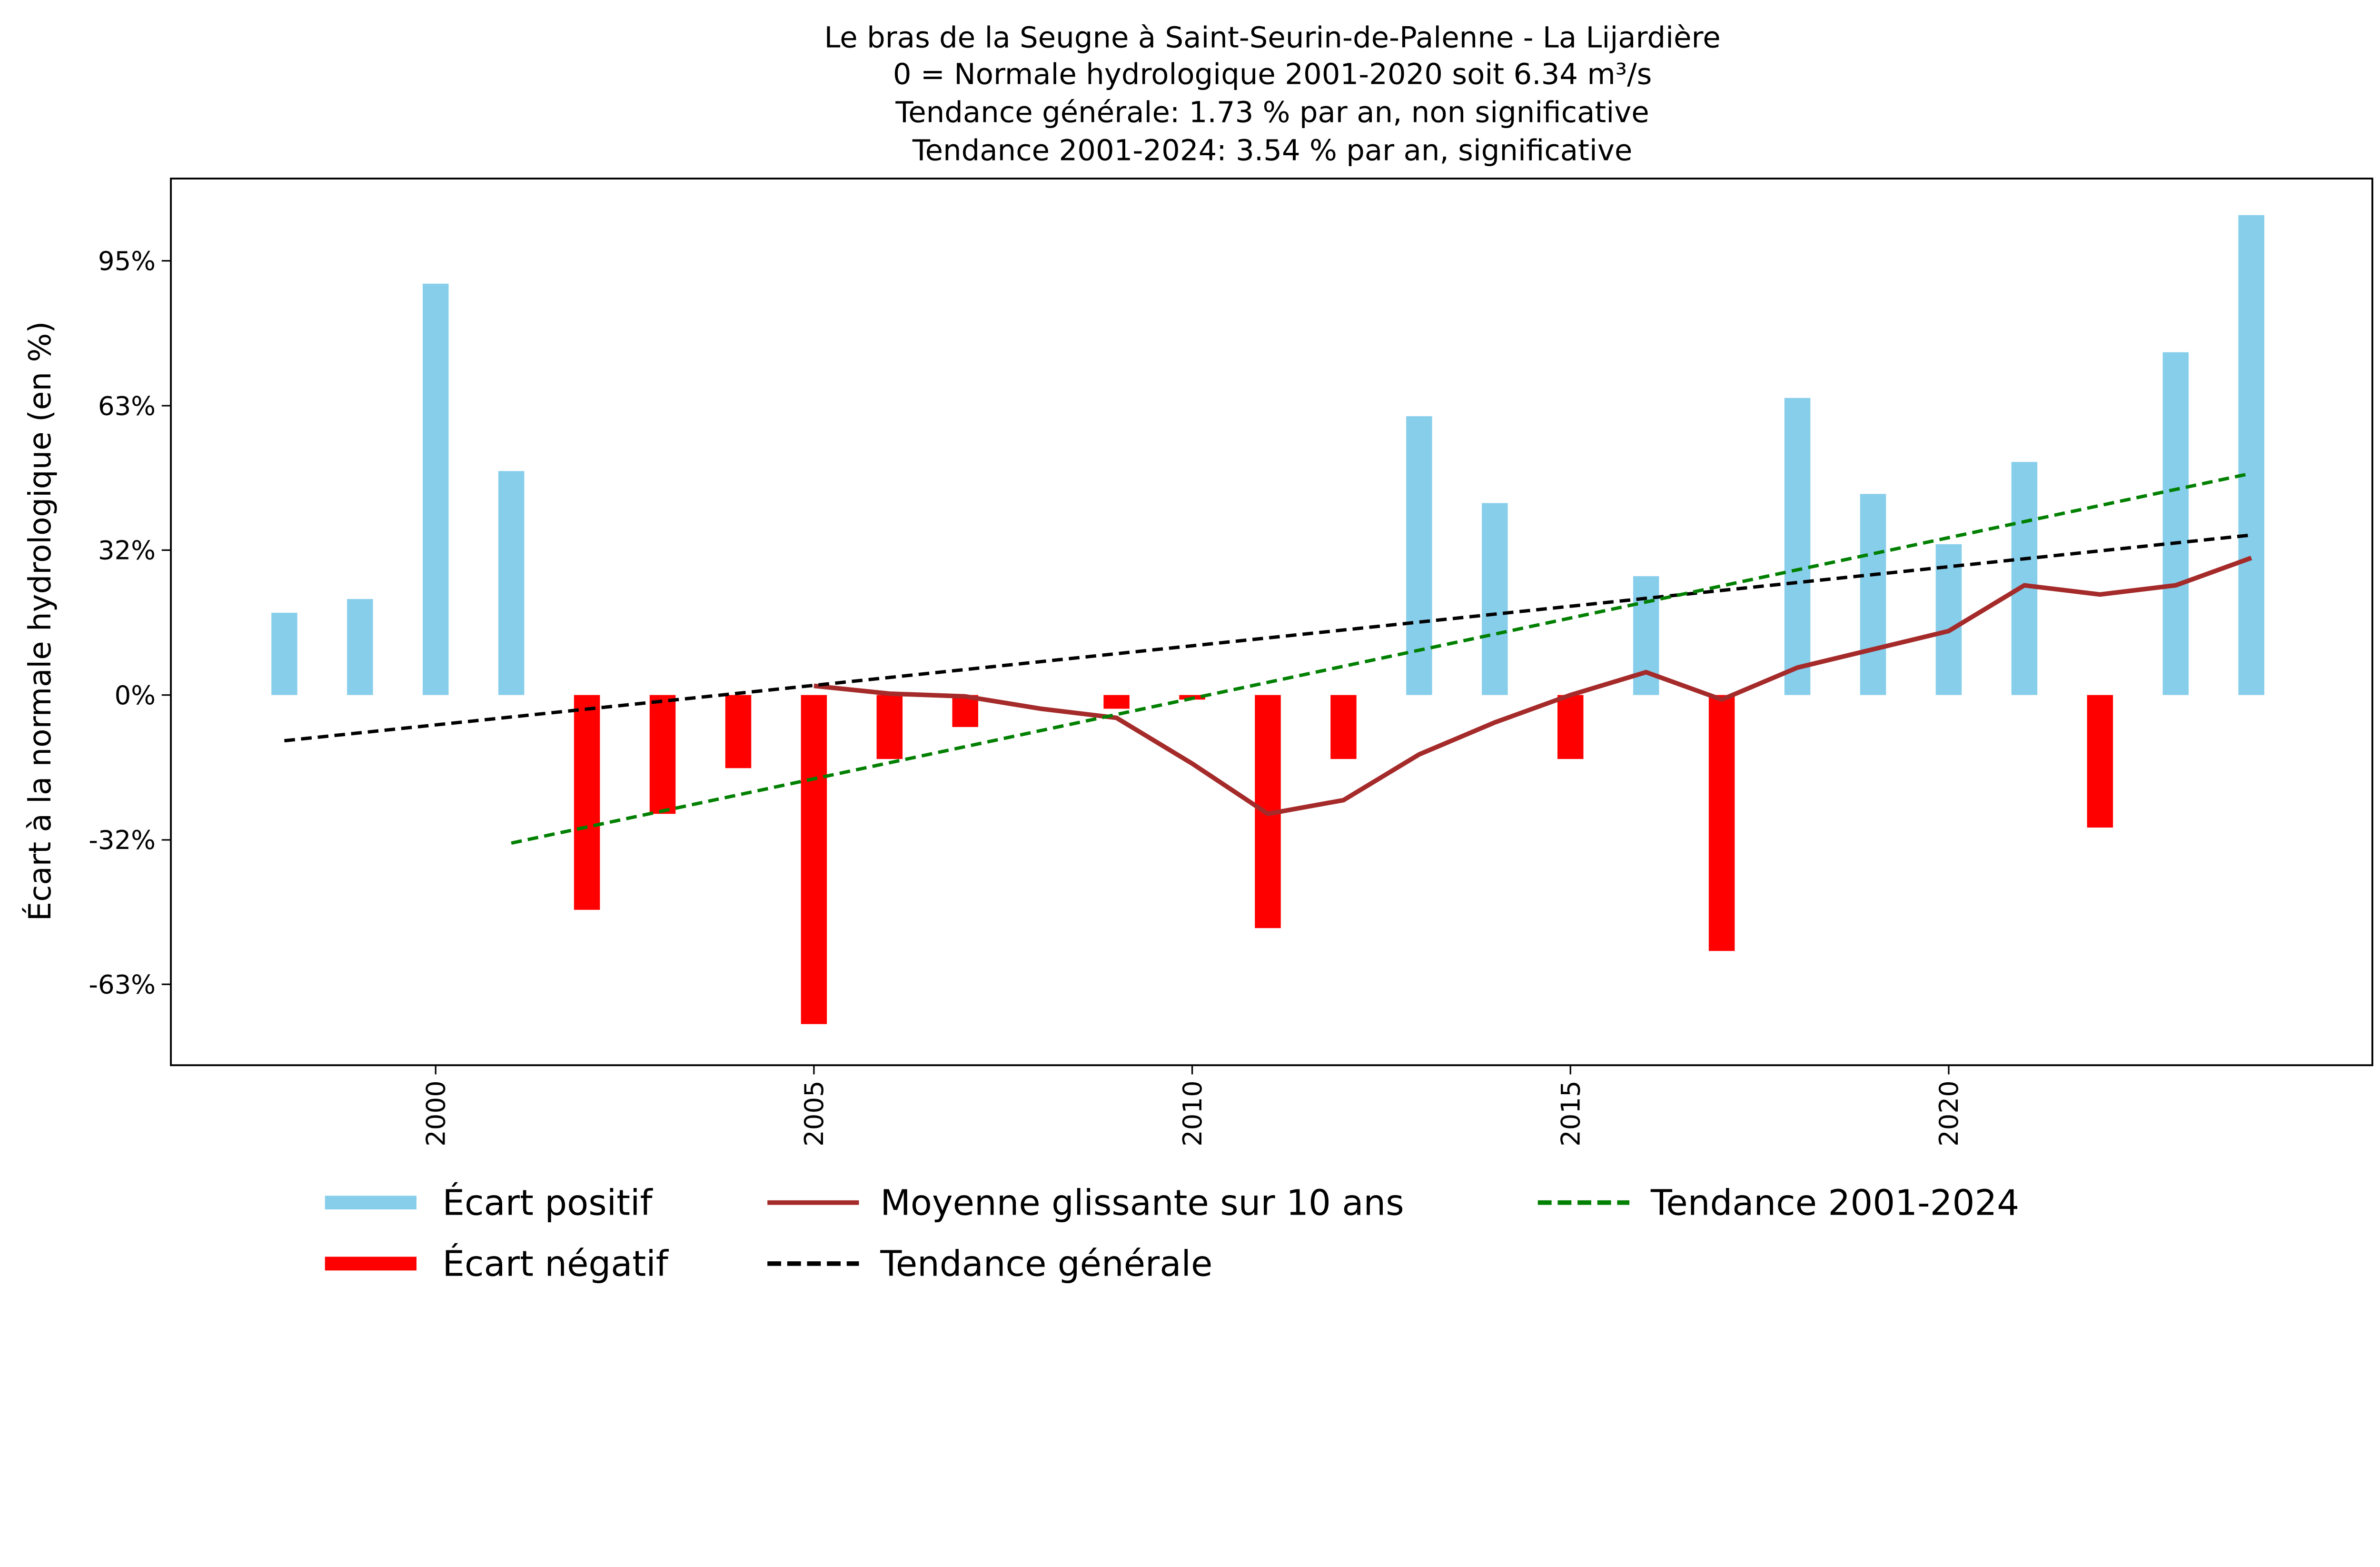 Image resolution: width=2380 pixels, height=1567 pixels. What do you see at coordinates (1949, 1113) in the screenshot?
I see `x-tick-label: 2020` at bounding box center [1949, 1113].